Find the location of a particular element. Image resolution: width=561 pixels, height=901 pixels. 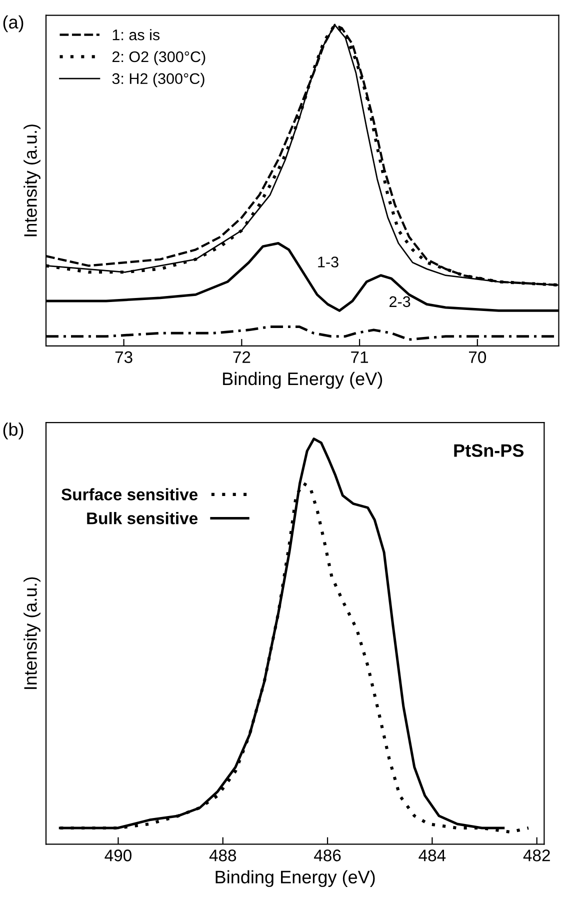

x-tick-label: 72 is located at coordinates (241, 357).